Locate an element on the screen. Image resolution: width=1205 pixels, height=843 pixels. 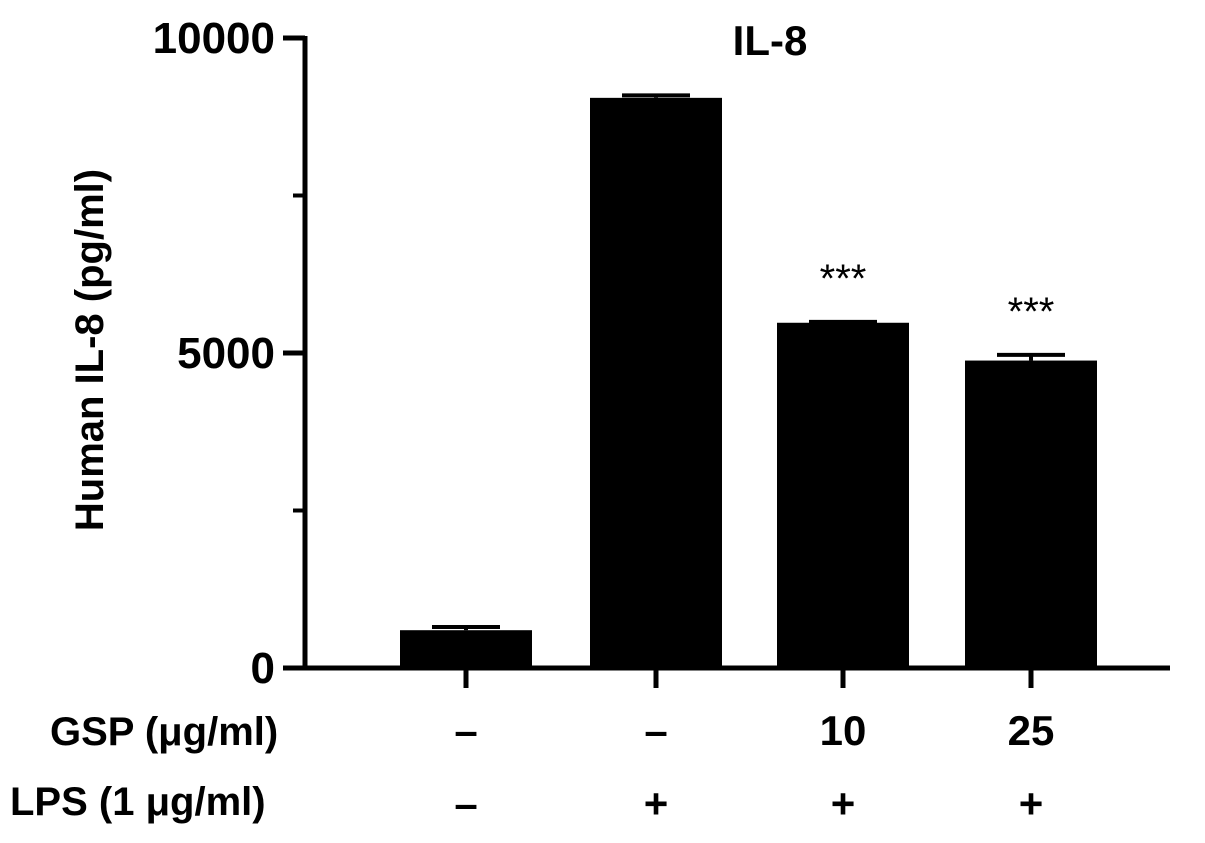
y-tick-label: 0 is located at coordinates (263, 668).